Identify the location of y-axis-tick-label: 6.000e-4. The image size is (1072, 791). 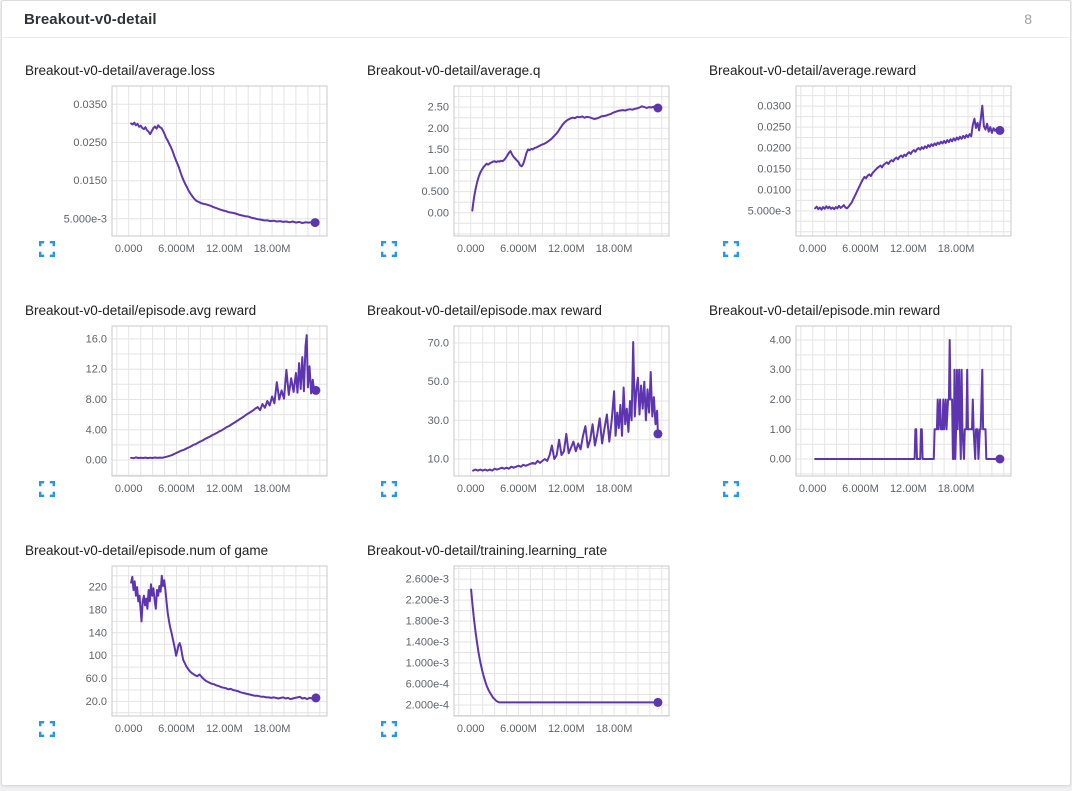
(427, 685).